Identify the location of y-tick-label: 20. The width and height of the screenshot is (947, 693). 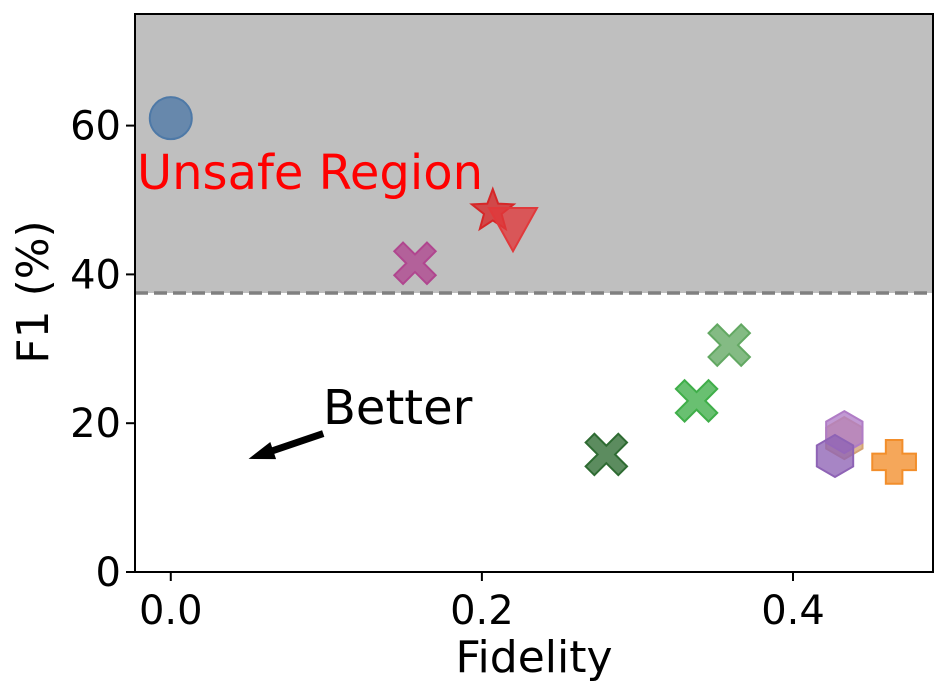
(95, 424).